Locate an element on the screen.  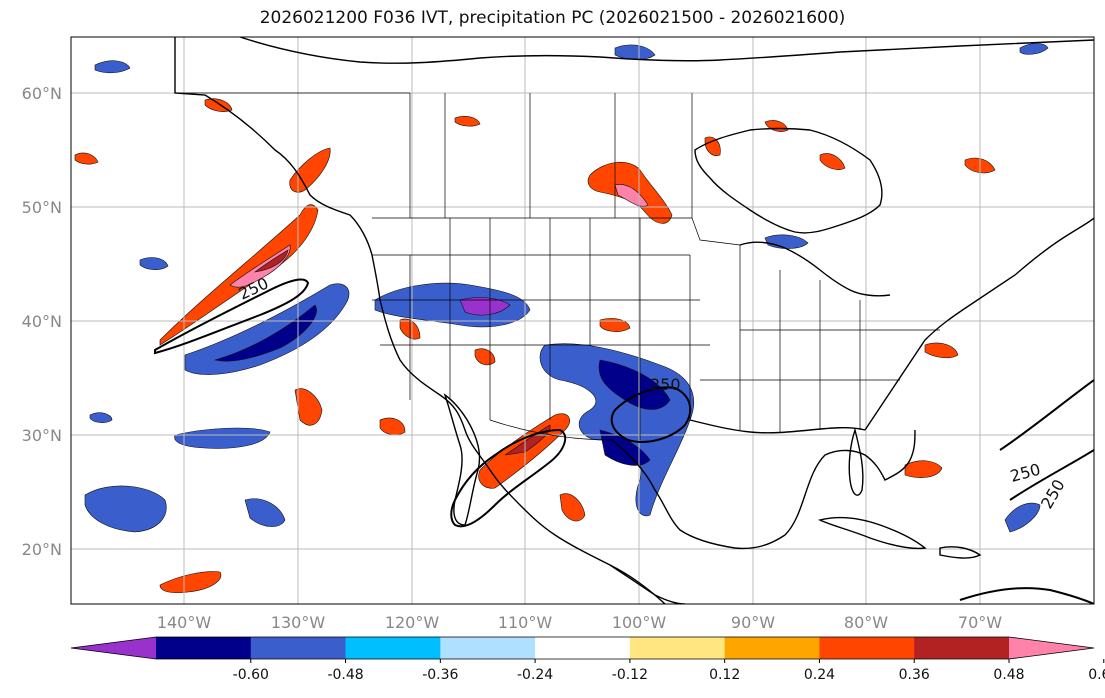
colorbar-extend-max is located at coordinates (1051, 648).